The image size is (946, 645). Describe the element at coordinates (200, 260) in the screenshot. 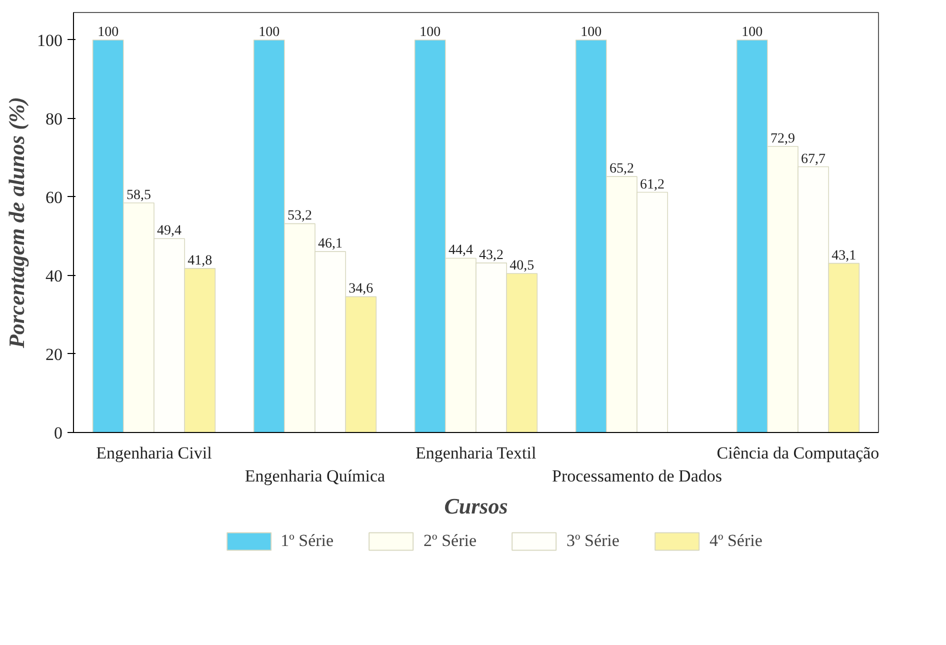

I see `data-label: 41,8` at that location.